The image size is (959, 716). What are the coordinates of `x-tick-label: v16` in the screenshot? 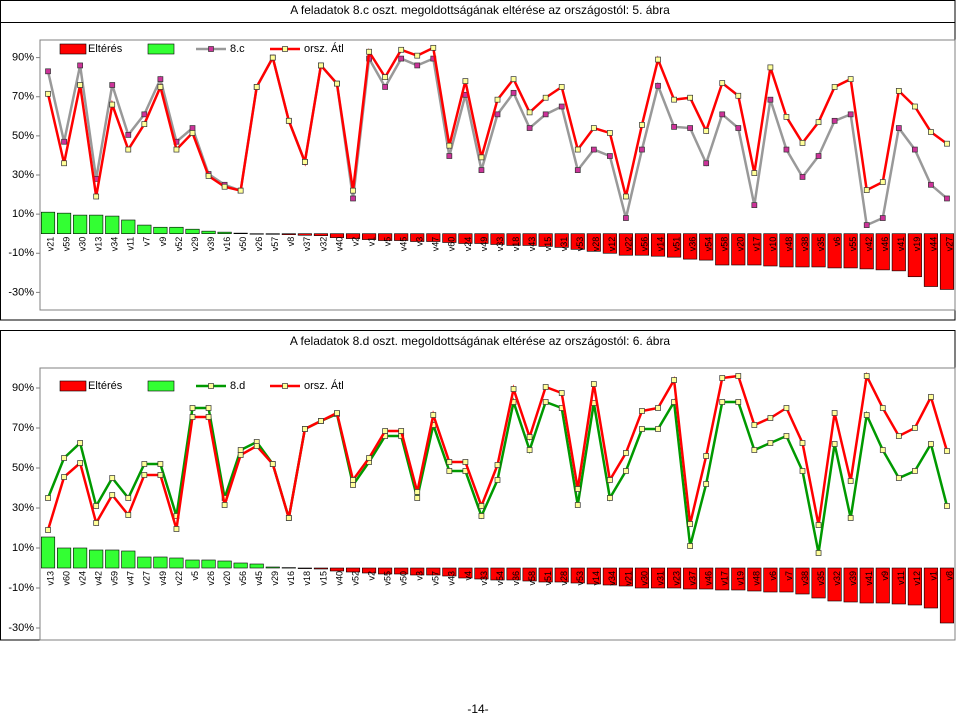 It's located at (291, 578).